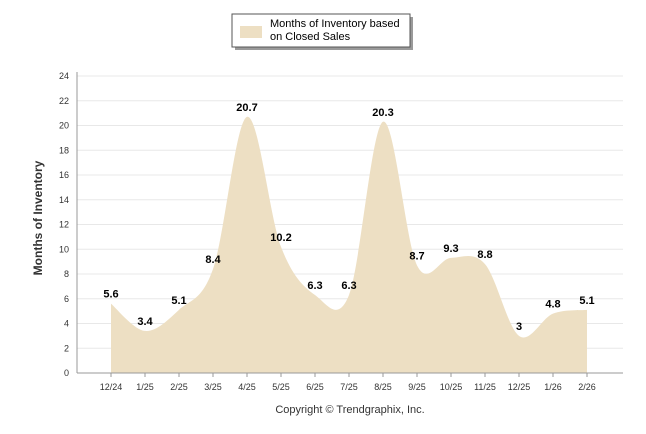 The image size is (646, 434). I want to click on x-tick-label: 1/26, so click(553, 387).